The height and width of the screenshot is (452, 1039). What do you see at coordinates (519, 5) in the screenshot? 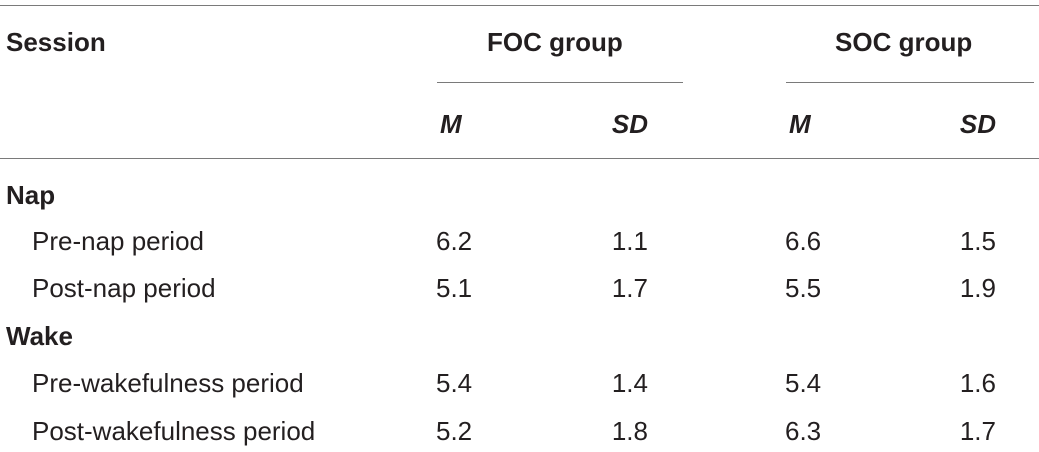
I see `top-rule` at bounding box center [519, 5].